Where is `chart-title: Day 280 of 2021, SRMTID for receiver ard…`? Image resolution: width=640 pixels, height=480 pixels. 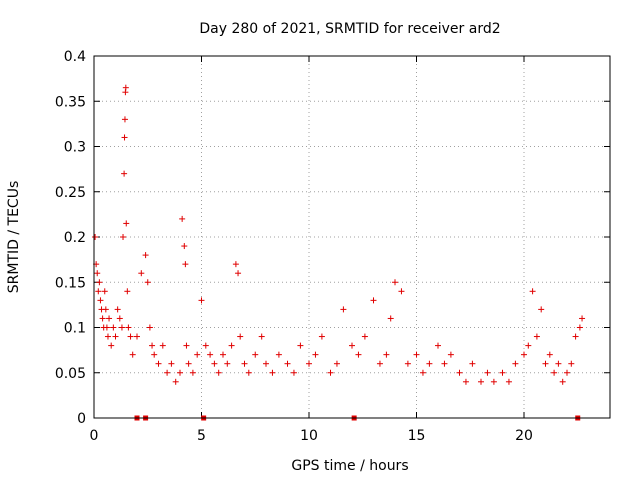
chart-title: Day 280 of 2021, SRMTID for receiver ard… is located at coordinates (349, 29).